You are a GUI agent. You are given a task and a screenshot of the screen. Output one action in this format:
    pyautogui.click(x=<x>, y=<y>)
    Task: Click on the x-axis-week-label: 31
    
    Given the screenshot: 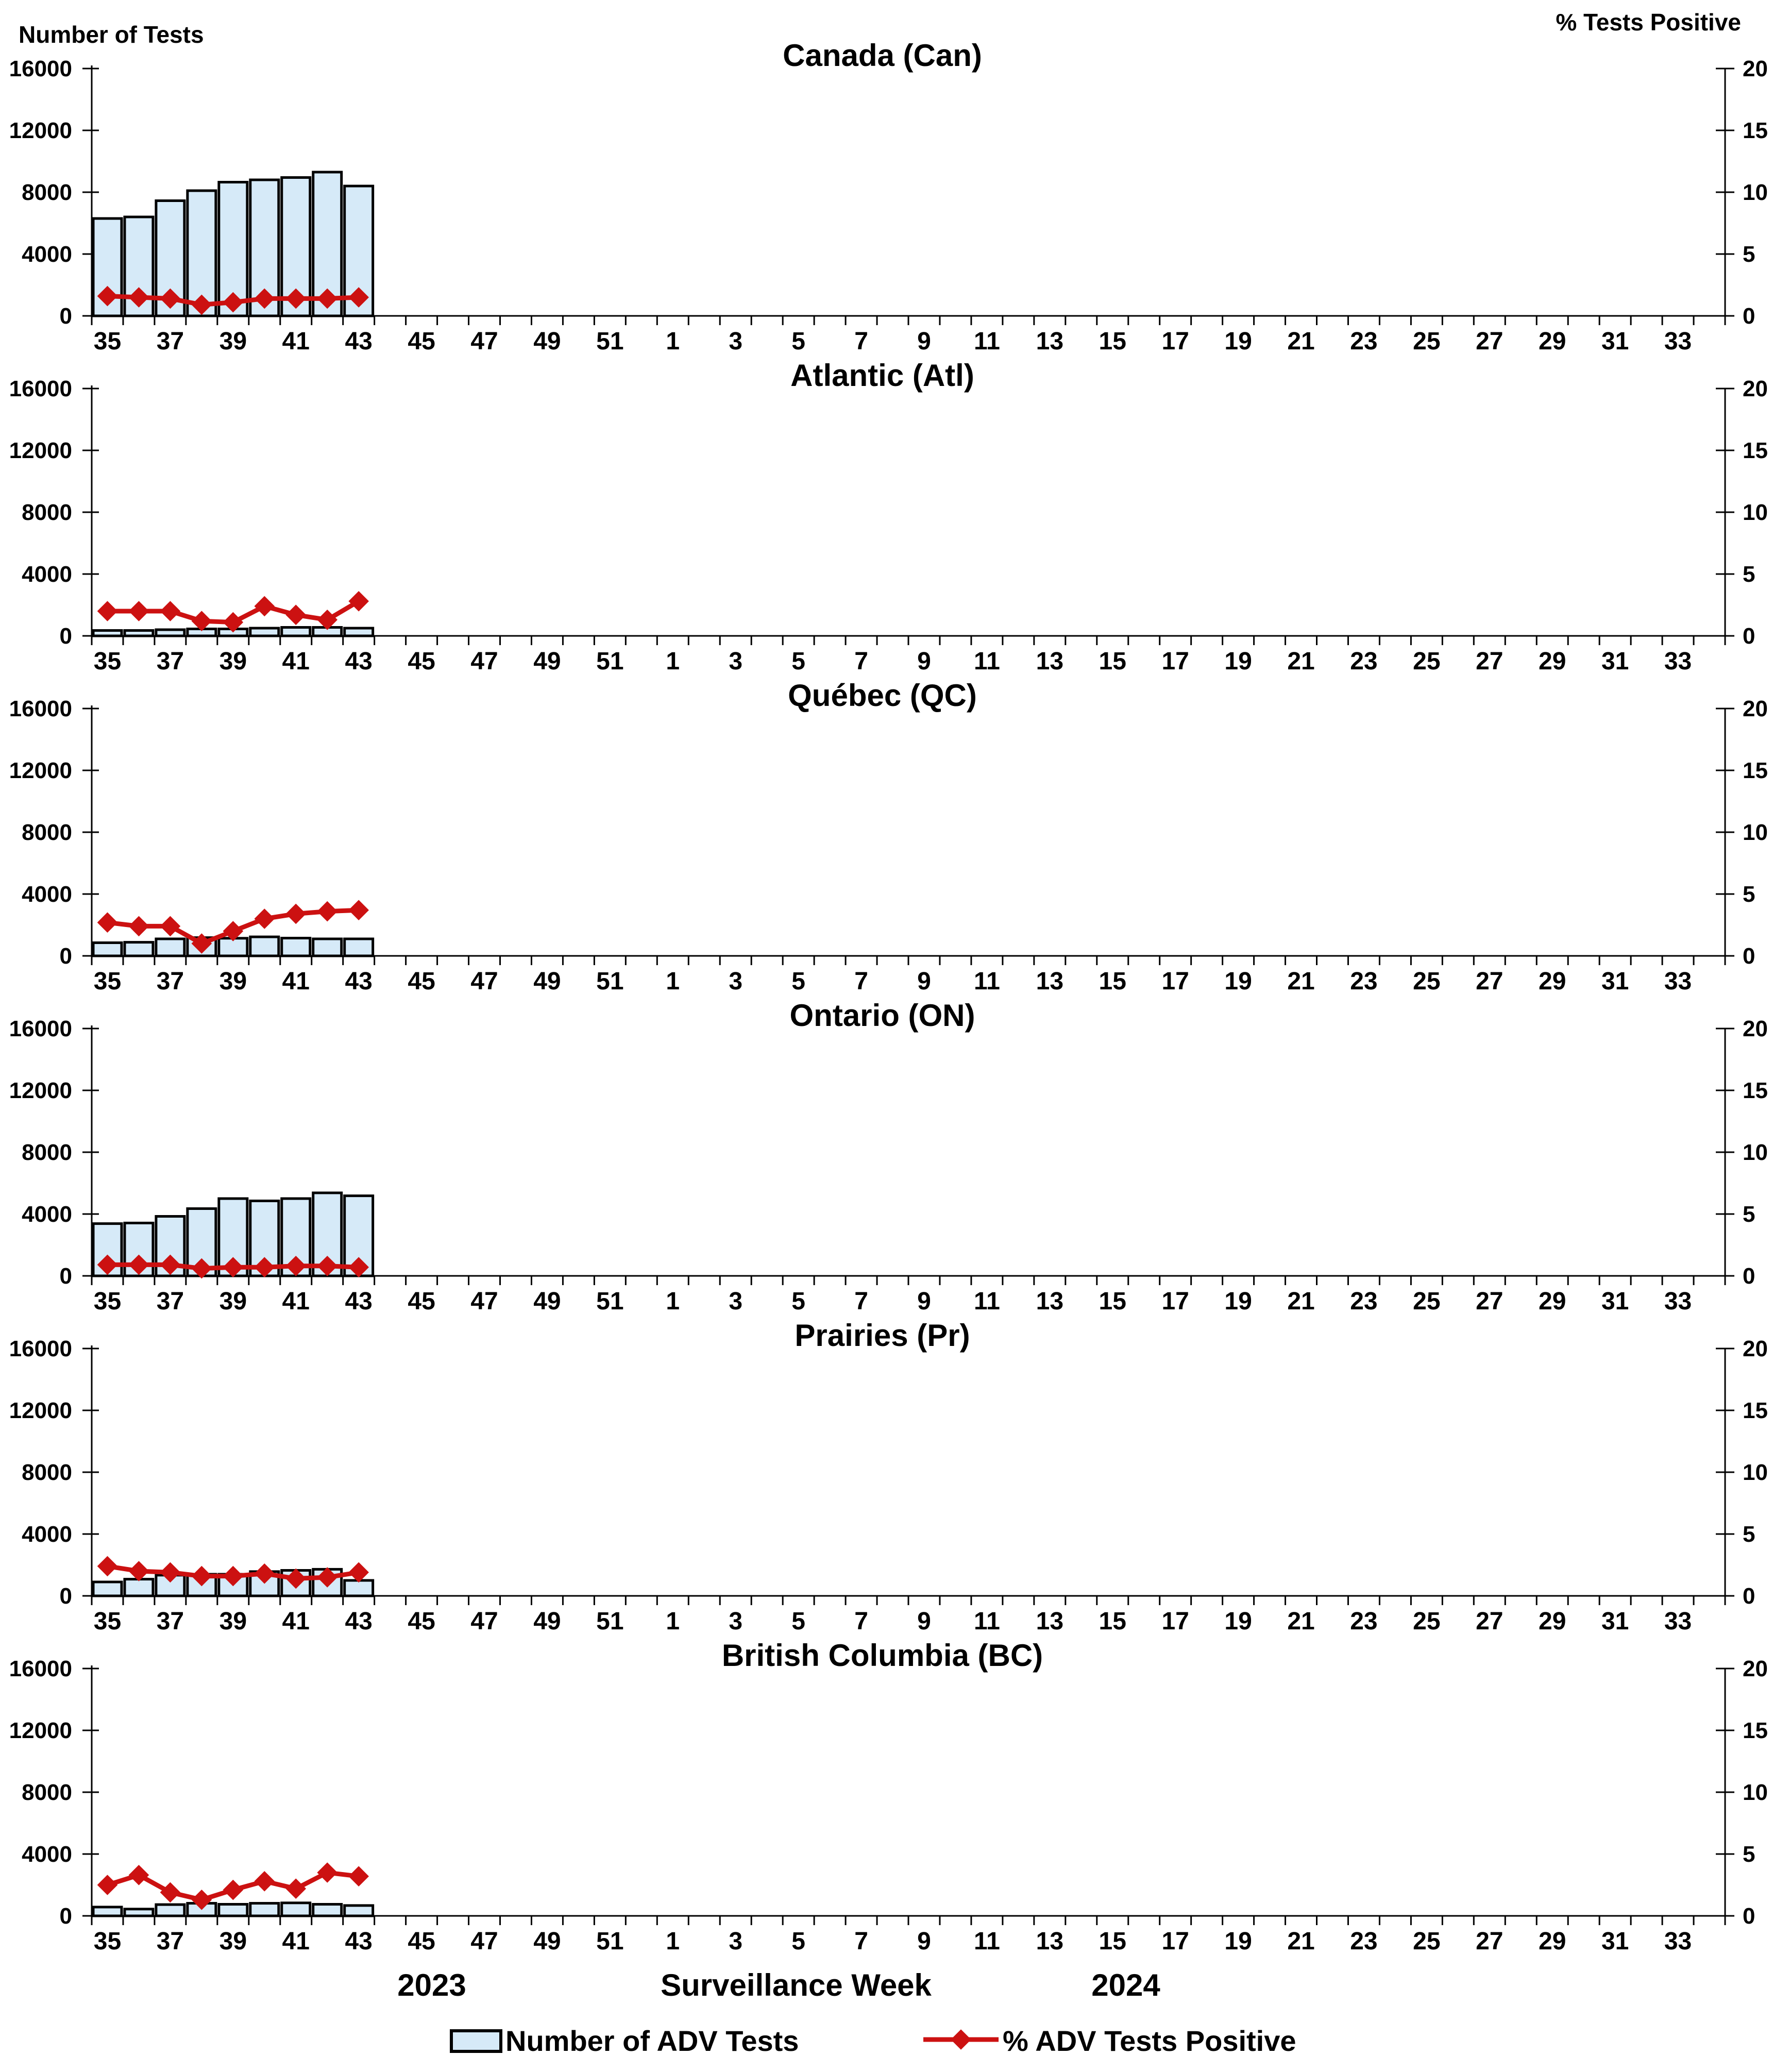 What is the action you would take?
    pyautogui.click(x=1615, y=662)
    